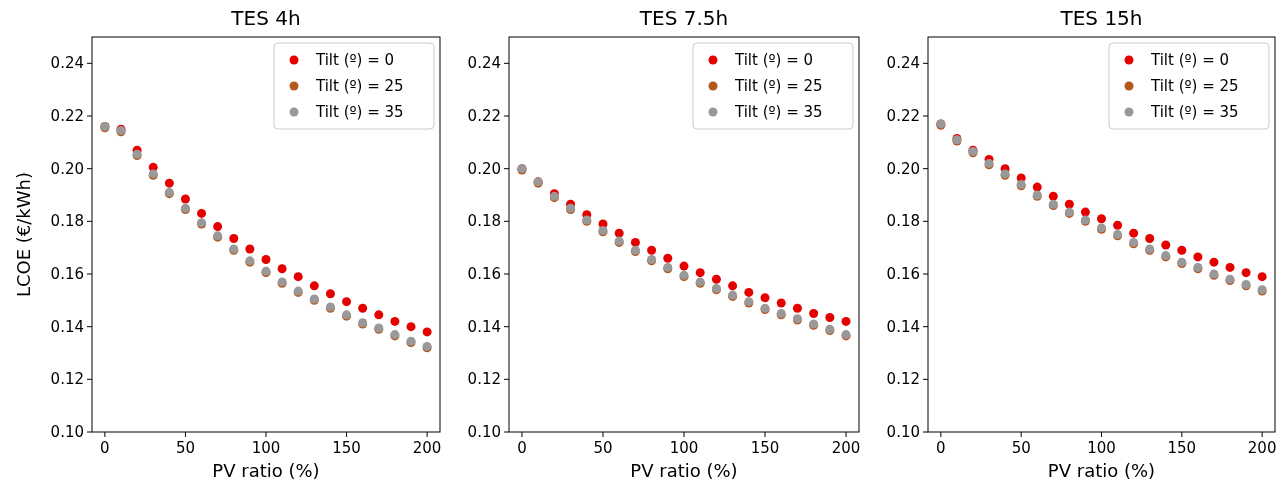  I want to click on chart-title: TES 15h, so click(1101, 18).